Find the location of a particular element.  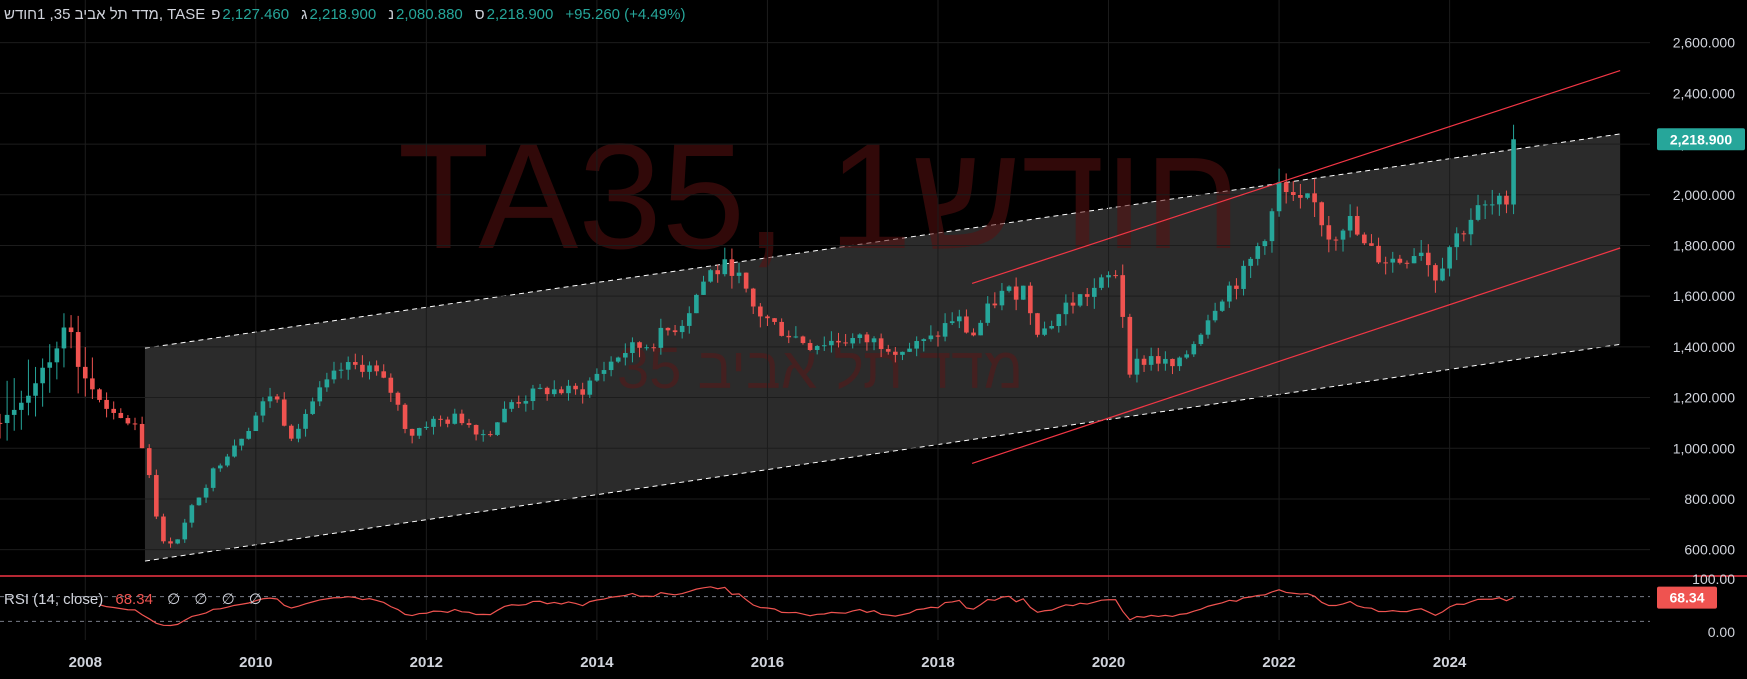

time-tick-label: 2014 is located at coordinates (597, 662).